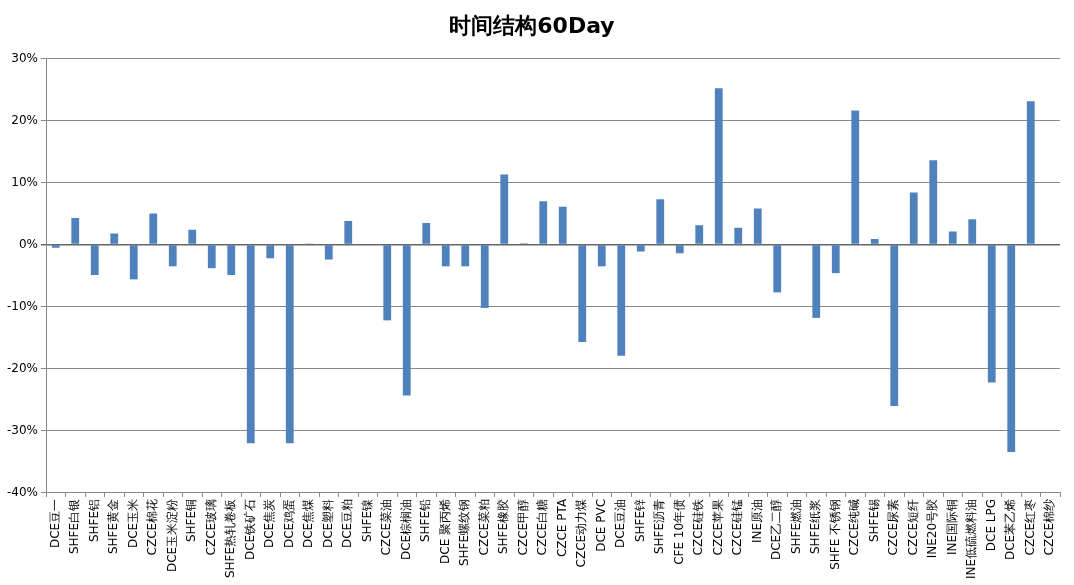 Image resolution: width=1074 pixels, height=585 pixels. I want to click on x-tick-label: DCE豆油, so click(620, 523).